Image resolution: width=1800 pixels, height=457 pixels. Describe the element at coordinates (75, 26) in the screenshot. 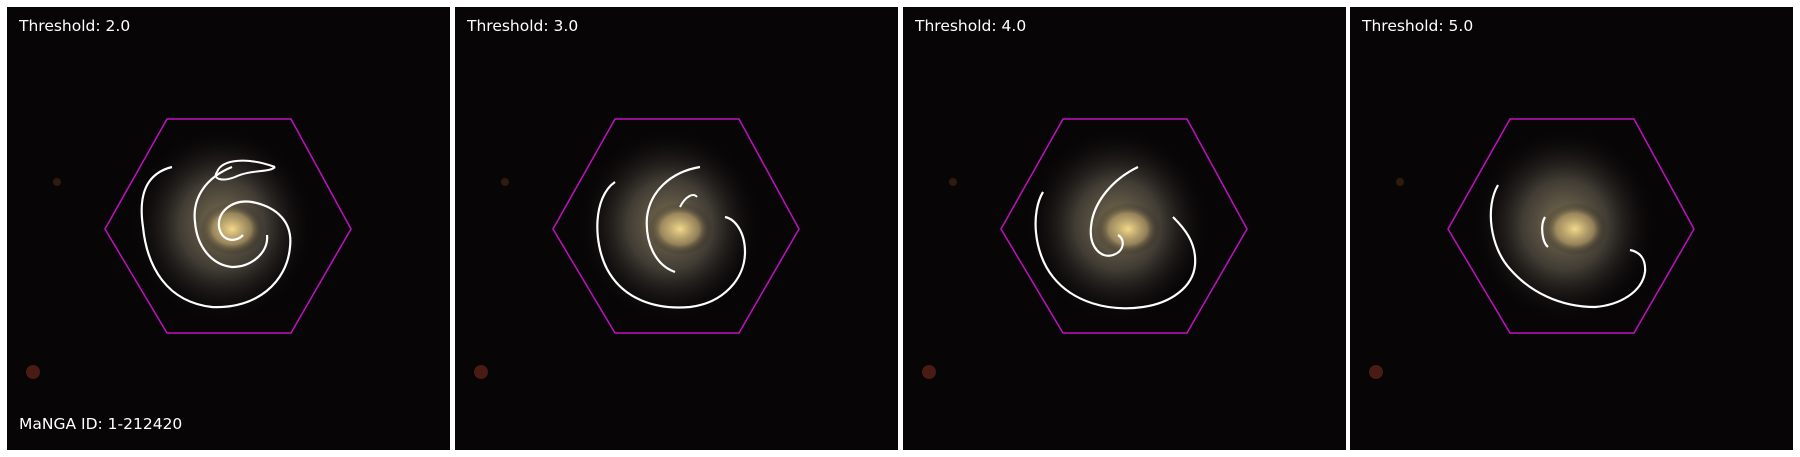

I see `threshold-label: Threshold: 2.0` at that location.